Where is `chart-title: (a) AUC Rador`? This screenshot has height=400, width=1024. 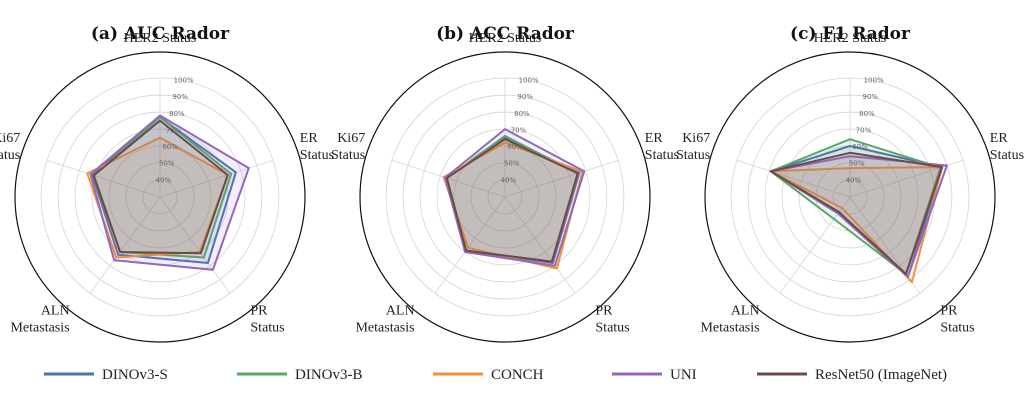
chart-title: (a) AUC Rador is located at coordinates (160, 34).